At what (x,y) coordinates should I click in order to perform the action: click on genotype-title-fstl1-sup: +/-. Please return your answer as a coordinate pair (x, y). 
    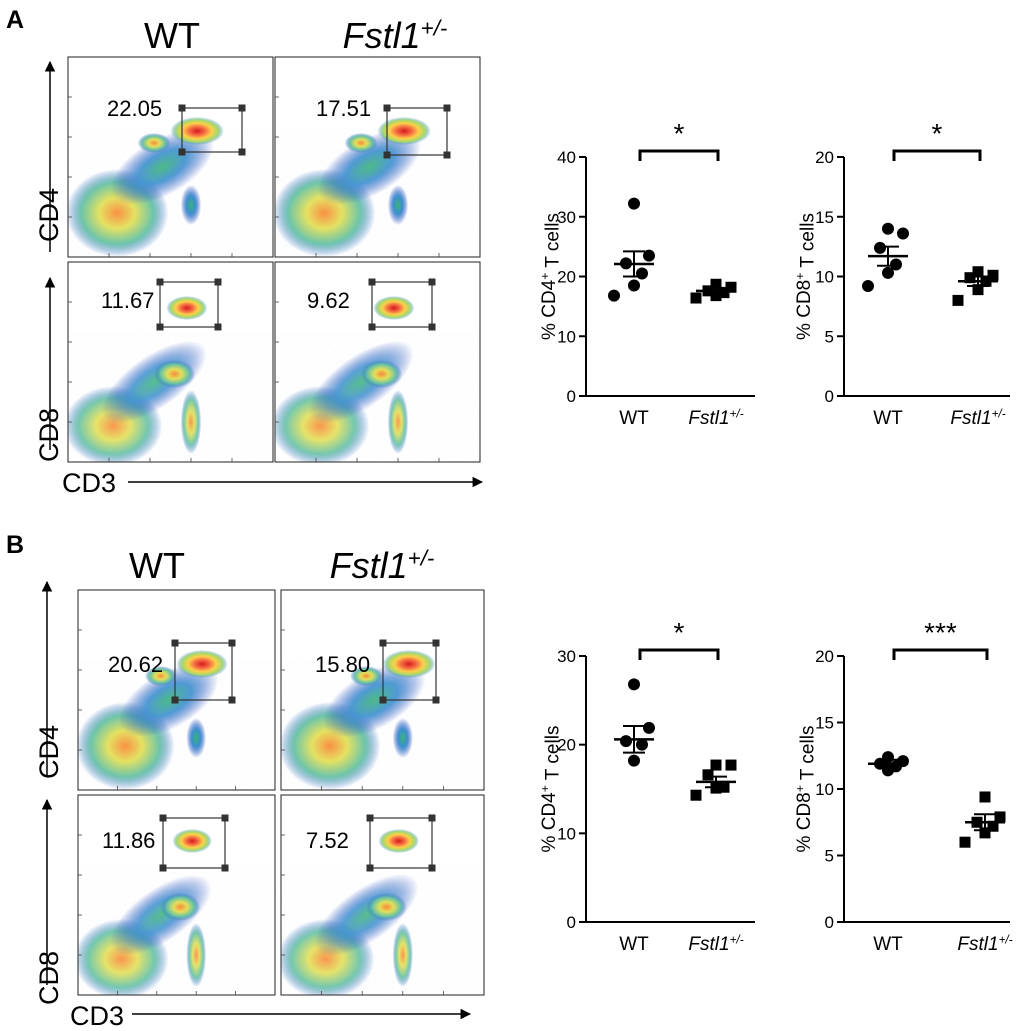
    Looking at the image, I should click on (434, 28).